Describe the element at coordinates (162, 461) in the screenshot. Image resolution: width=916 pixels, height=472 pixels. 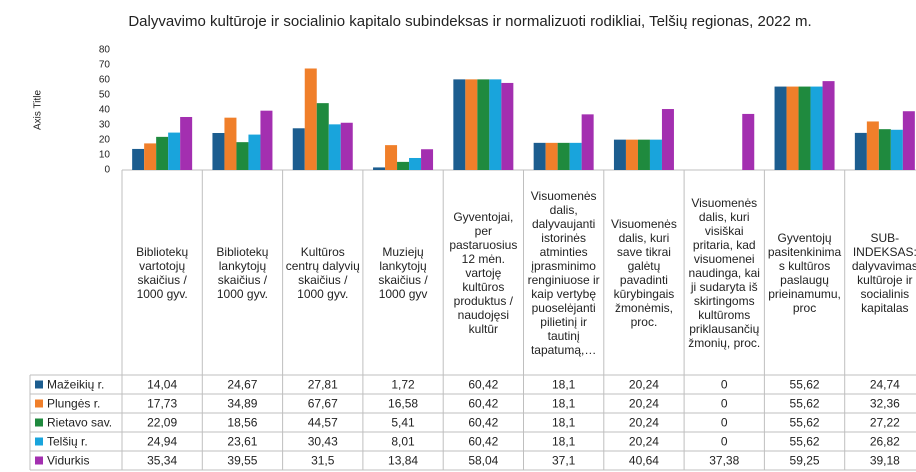
I see `table-value: 35,34` at that location.